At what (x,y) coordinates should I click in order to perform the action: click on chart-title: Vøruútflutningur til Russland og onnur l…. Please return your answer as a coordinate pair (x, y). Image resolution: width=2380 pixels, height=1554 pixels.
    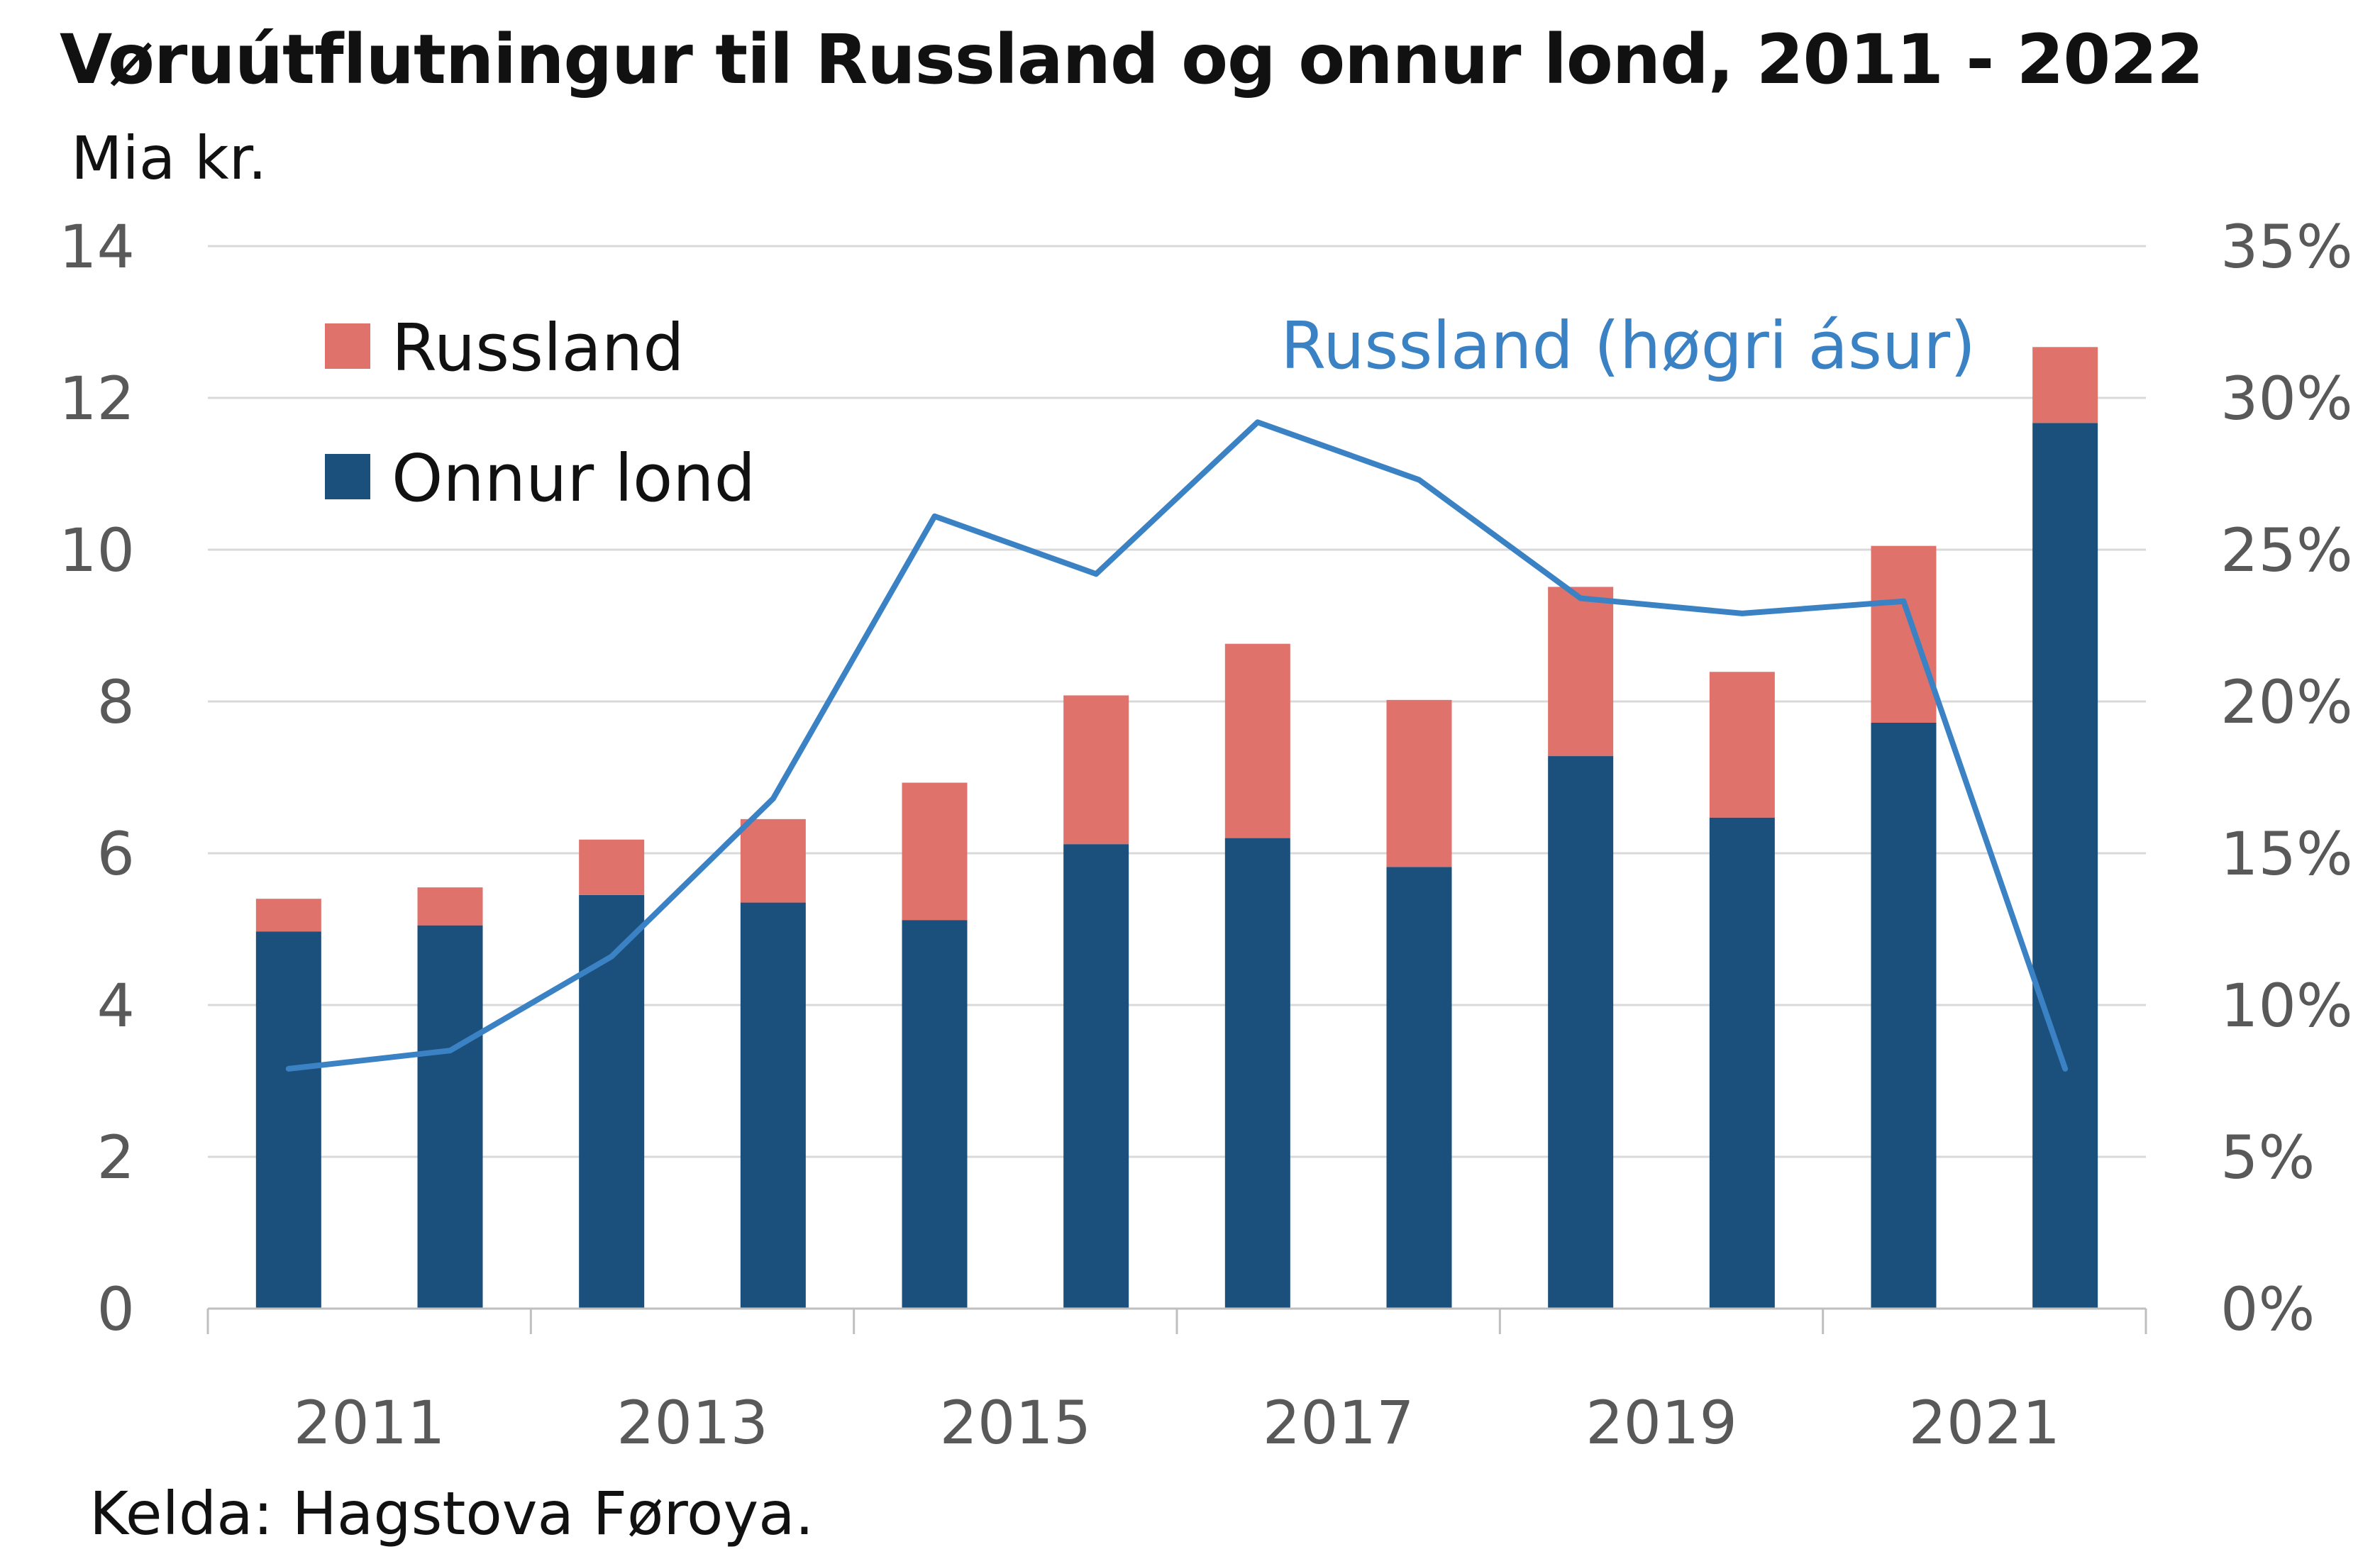
    Looking at the image, I should click on (1132, 59).